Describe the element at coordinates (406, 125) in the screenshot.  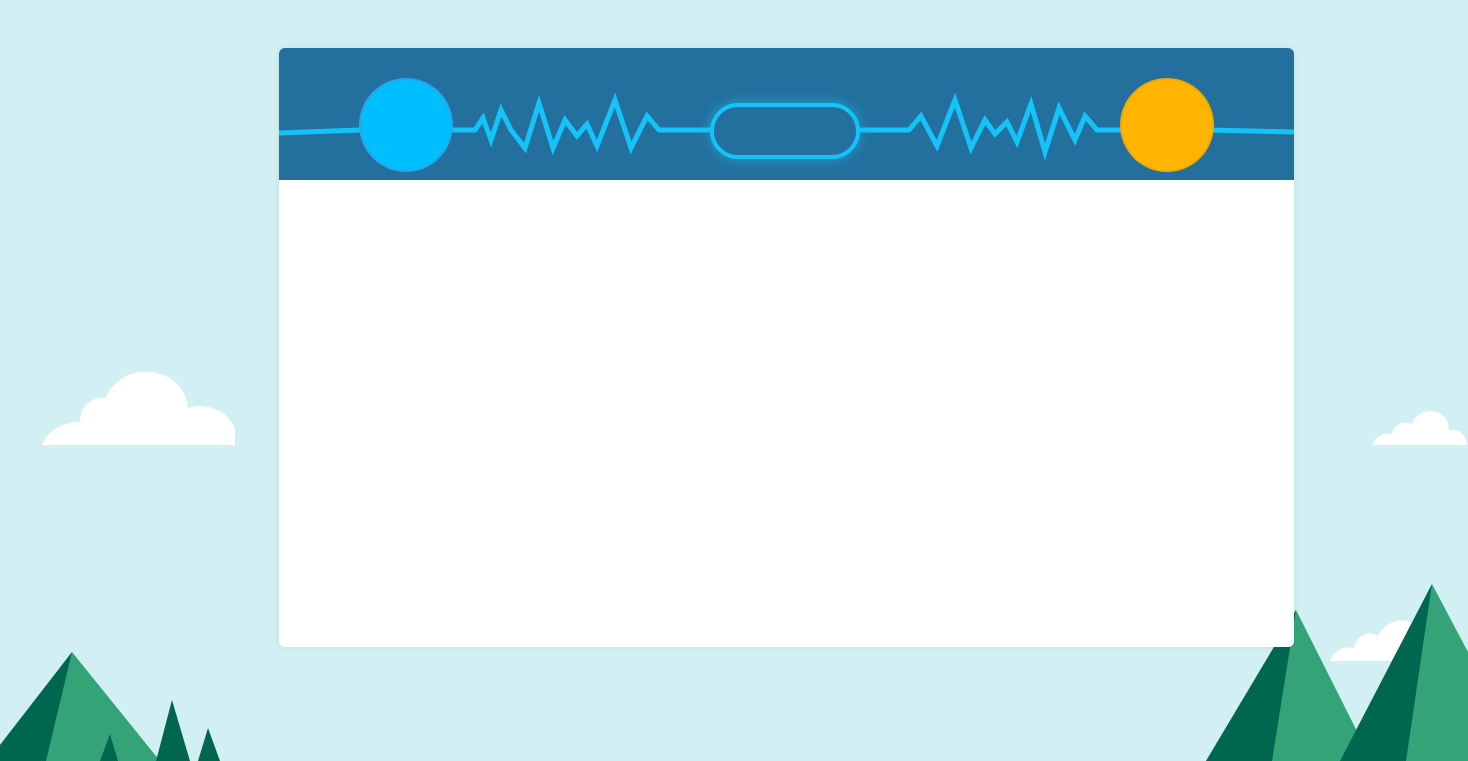
I see `player-blue-marker` at that location.